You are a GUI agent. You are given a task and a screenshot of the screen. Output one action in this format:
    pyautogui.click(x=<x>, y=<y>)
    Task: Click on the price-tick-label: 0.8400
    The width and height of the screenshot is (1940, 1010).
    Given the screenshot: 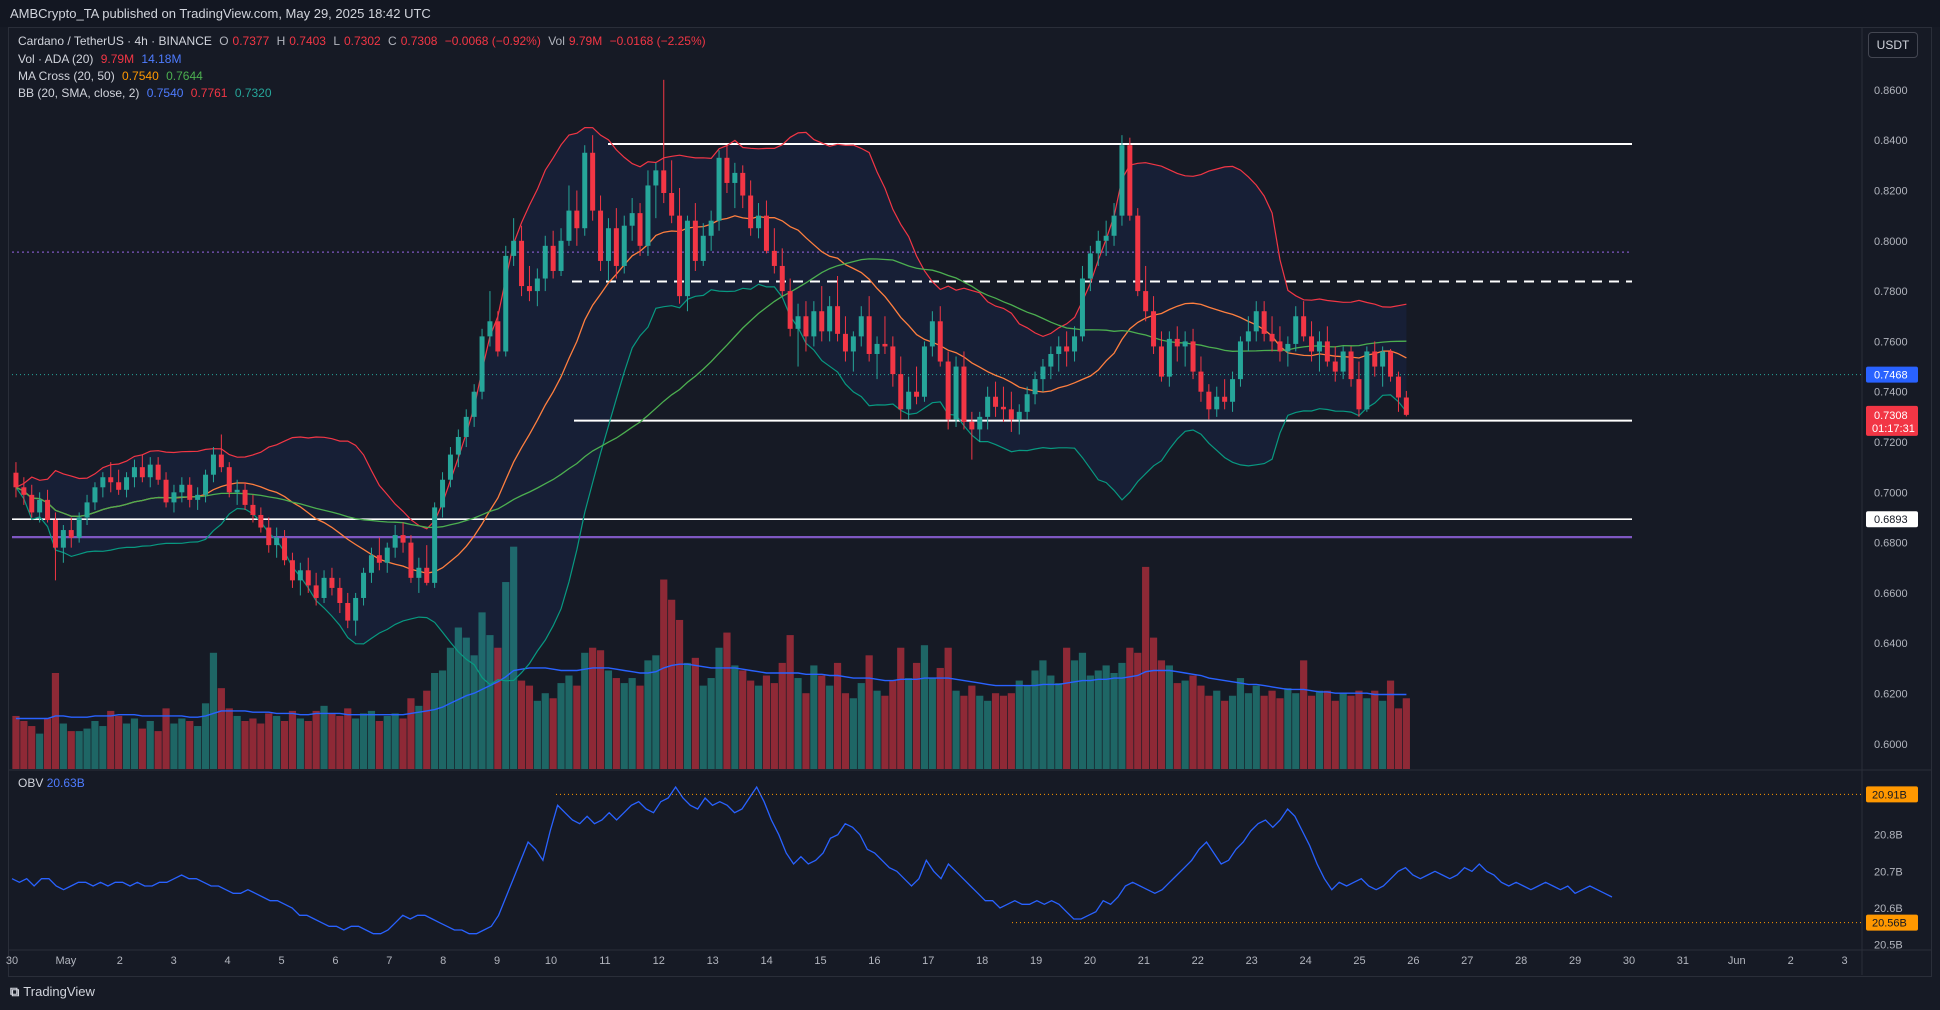 What is the action you would take?
    pyautogui.click(x=1891, y=141)
    